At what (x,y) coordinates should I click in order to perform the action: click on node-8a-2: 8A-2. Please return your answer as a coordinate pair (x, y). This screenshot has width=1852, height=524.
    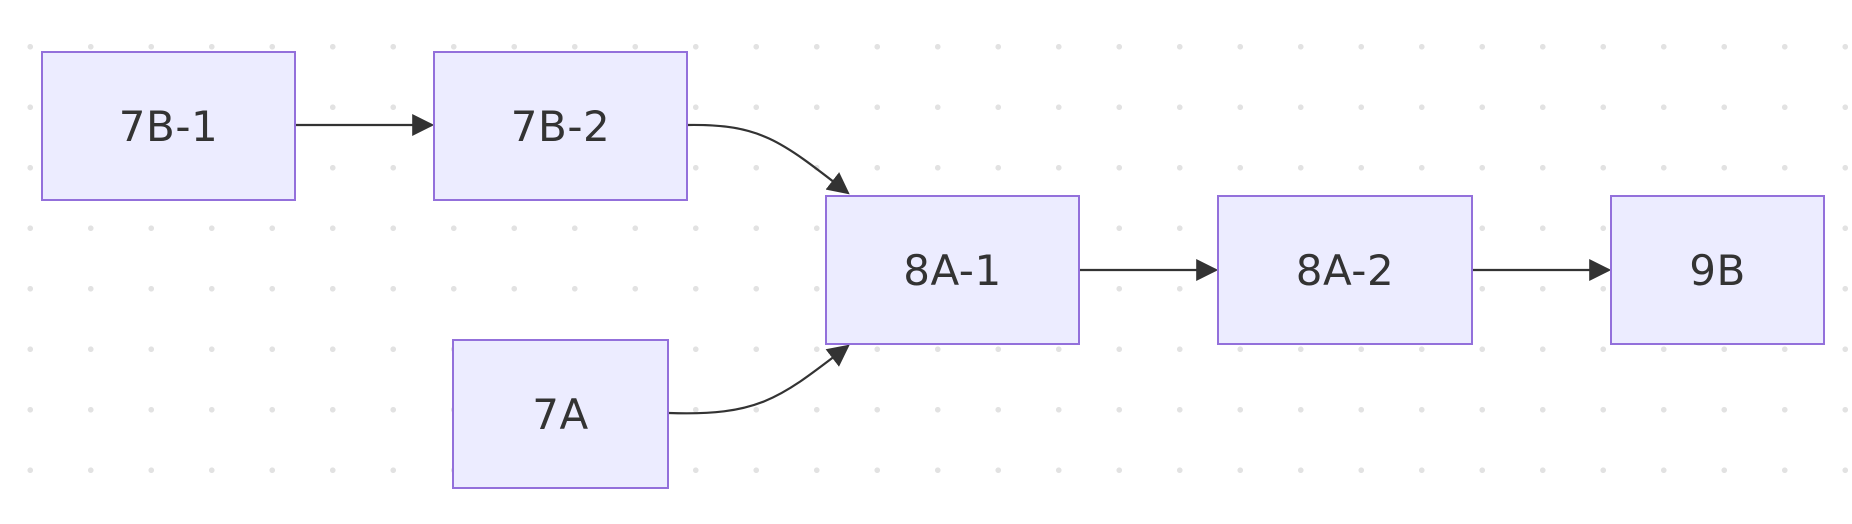
    Looking at the image, I should click on (1345, 270).